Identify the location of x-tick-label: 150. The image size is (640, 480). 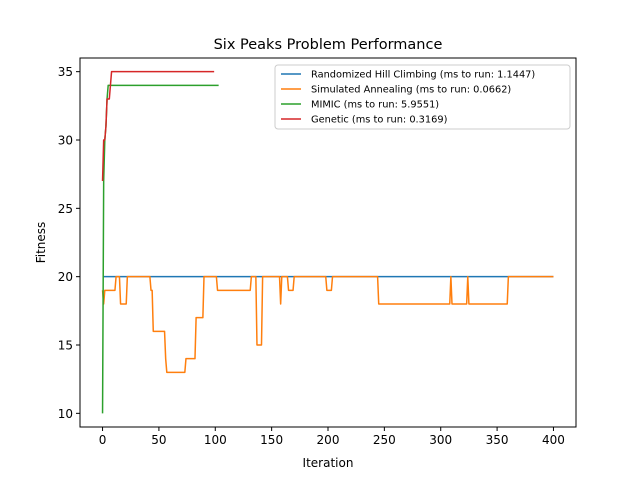
(271, 440).